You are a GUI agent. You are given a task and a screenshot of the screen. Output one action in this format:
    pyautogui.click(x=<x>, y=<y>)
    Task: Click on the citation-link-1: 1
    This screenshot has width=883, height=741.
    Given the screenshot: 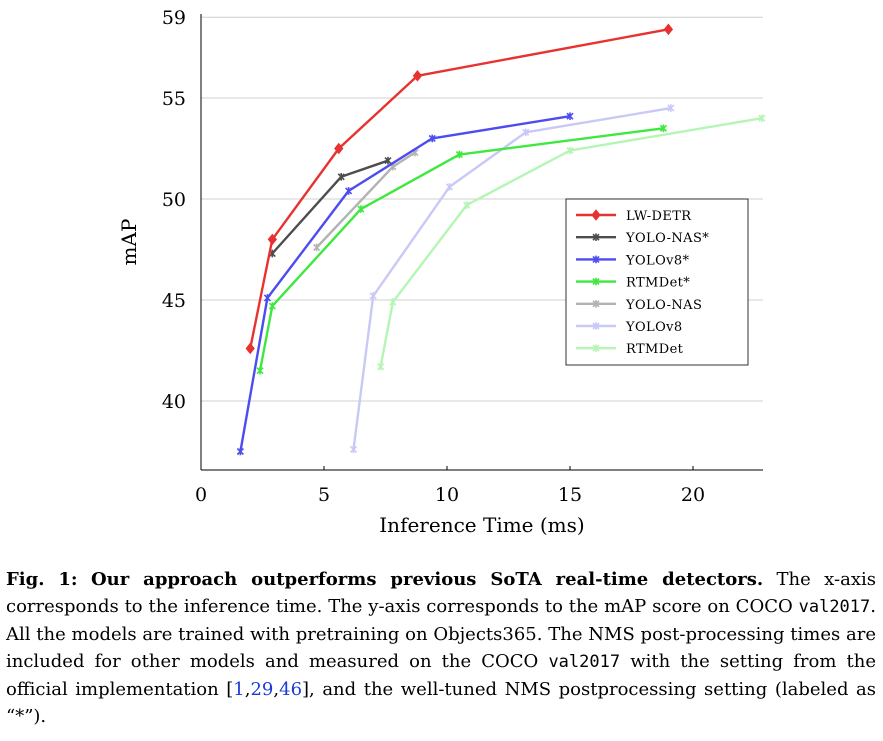 What is the action you would take?
    pyautogui.click(x=239, y=689)
    